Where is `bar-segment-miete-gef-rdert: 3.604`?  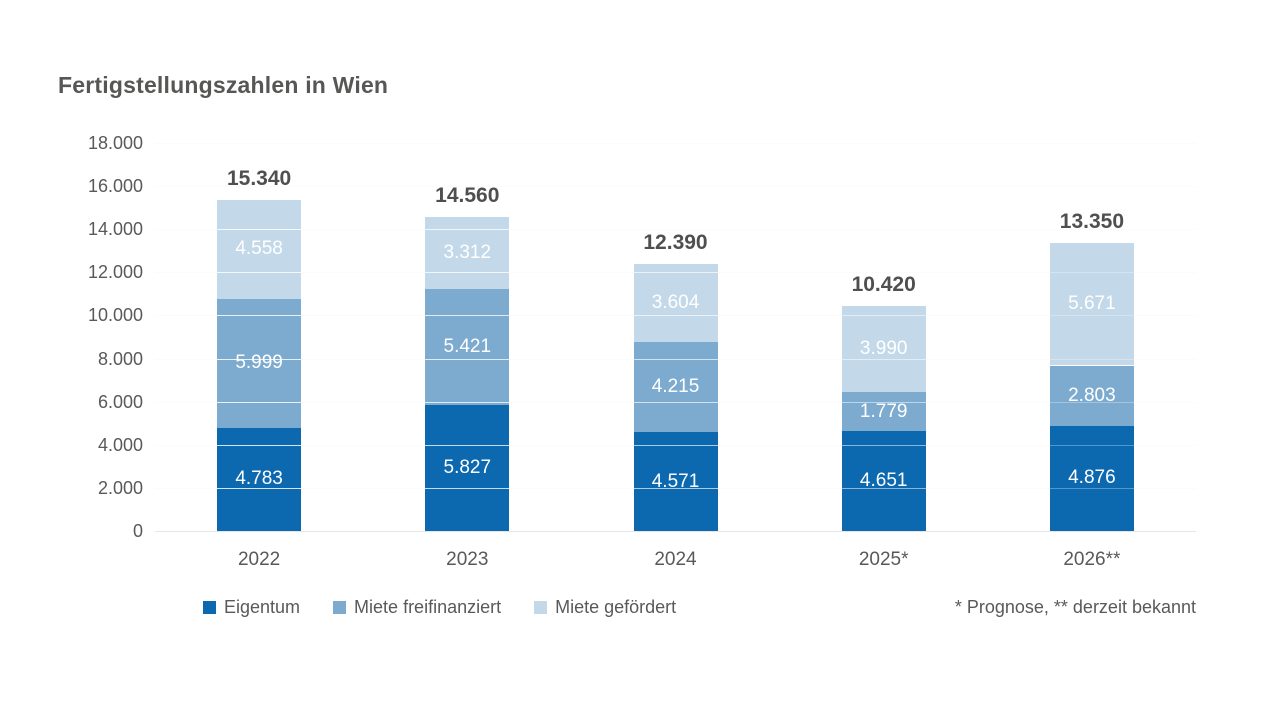 bar-segment-miete-gef-rdert: 3.604 is located at coordinates (675, 302).